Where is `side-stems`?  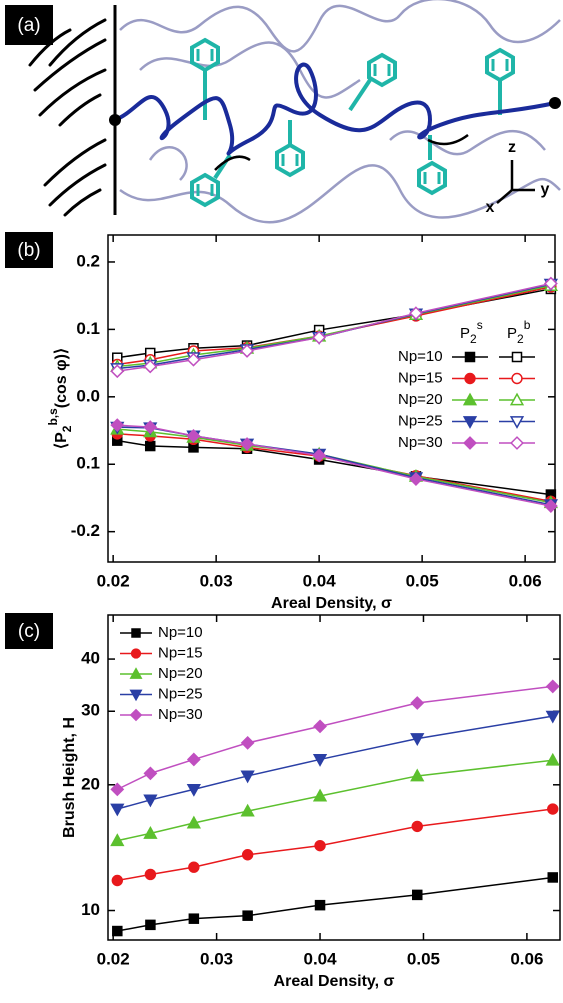 side-stems is located at coordinates (352, 125).